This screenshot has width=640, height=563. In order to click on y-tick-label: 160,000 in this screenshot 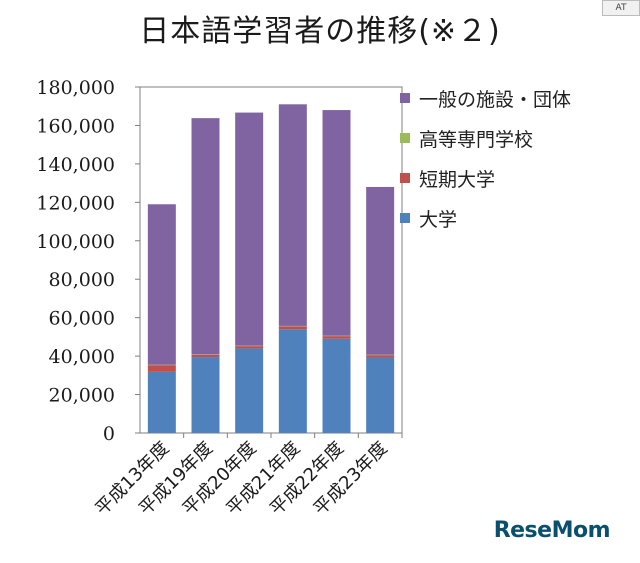, I will do `click(75, 126)`.